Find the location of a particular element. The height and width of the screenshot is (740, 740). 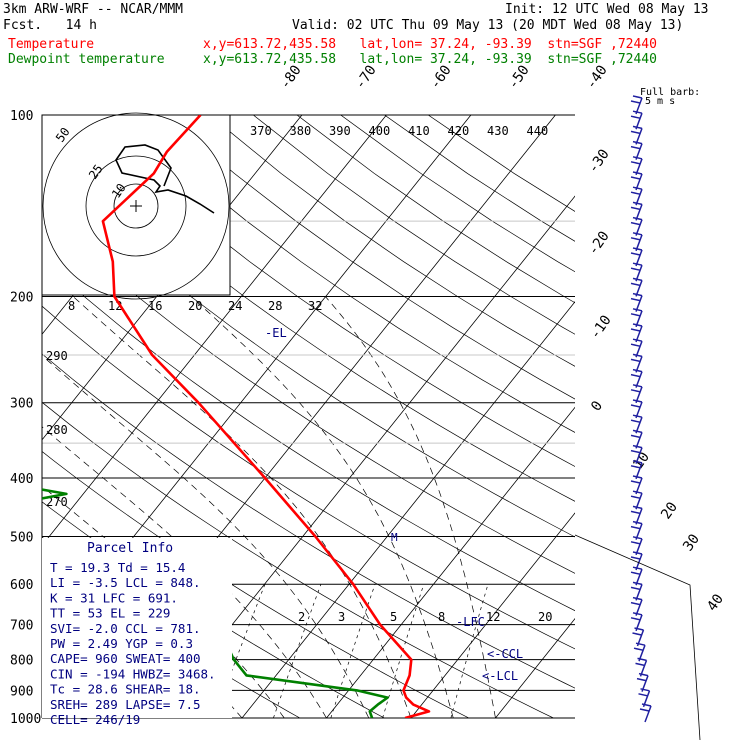

isotherm-label: -20 is located at coordinates (599, 243).